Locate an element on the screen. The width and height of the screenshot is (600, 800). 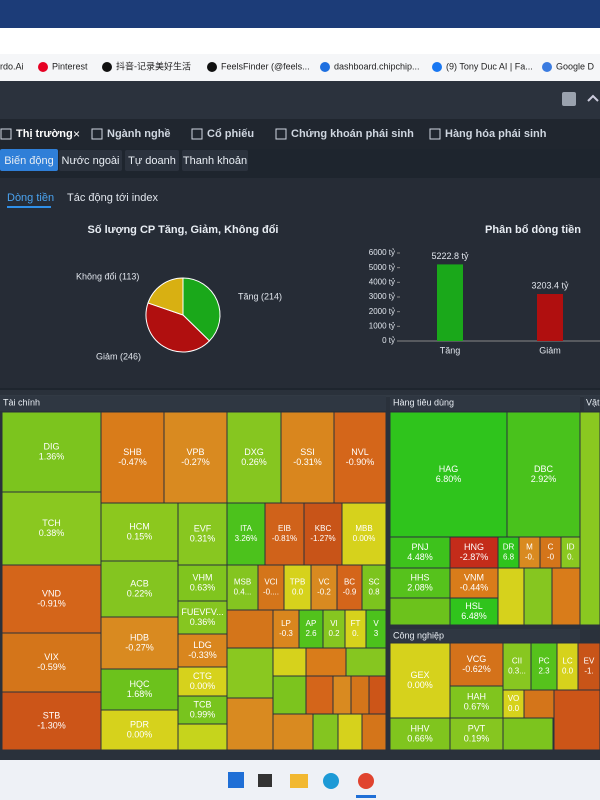
edge-icon is located at coordinates (331, 781).